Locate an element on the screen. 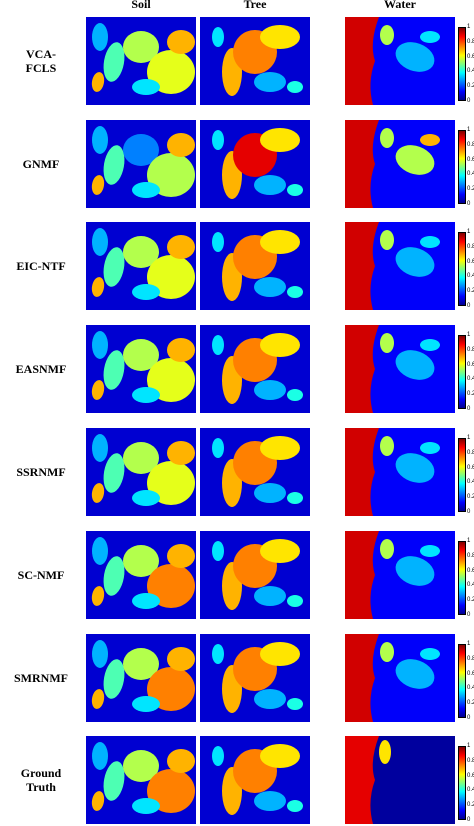  row-label-line: Truth is located at coordinates (41, 787).